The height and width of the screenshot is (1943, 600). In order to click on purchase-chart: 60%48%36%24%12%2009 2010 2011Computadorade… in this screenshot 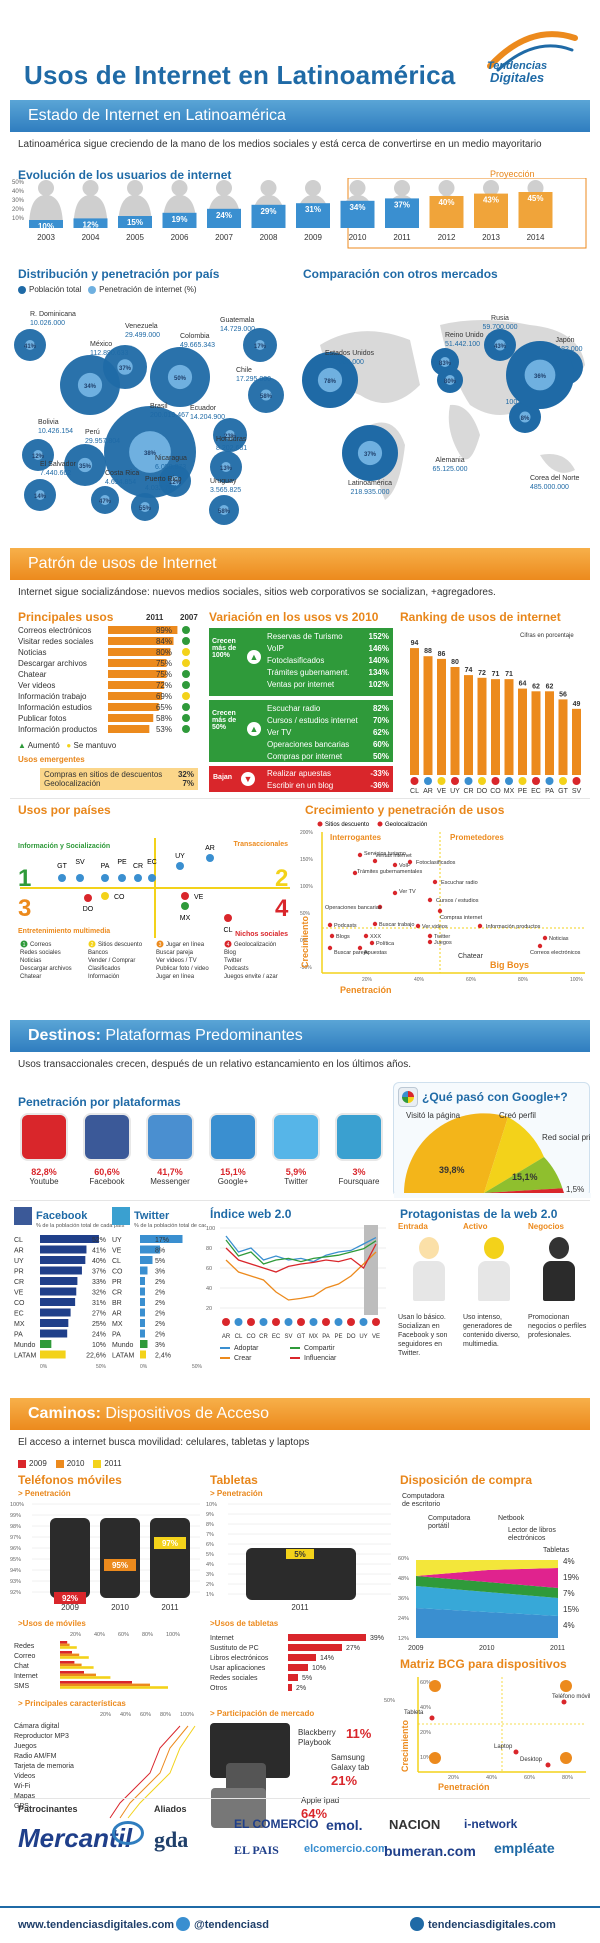, I will do `click(488, 1572)`.